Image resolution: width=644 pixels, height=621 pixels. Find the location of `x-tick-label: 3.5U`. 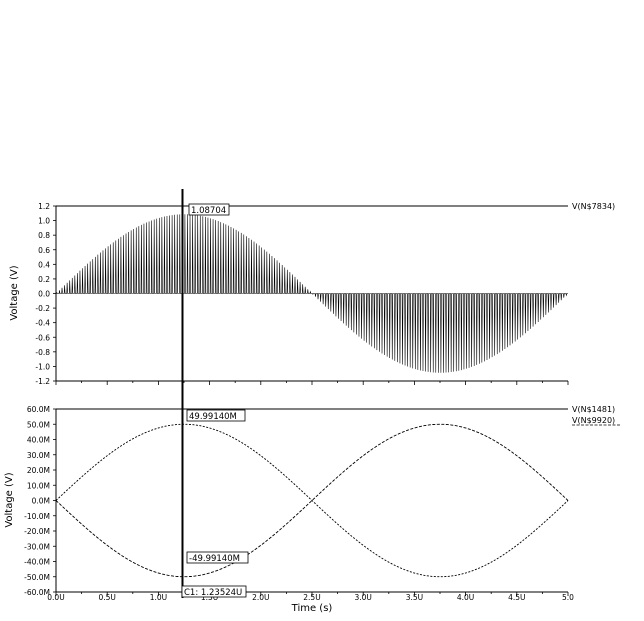

x-tick-label: 3.5U is located at coordinates (414, 597).